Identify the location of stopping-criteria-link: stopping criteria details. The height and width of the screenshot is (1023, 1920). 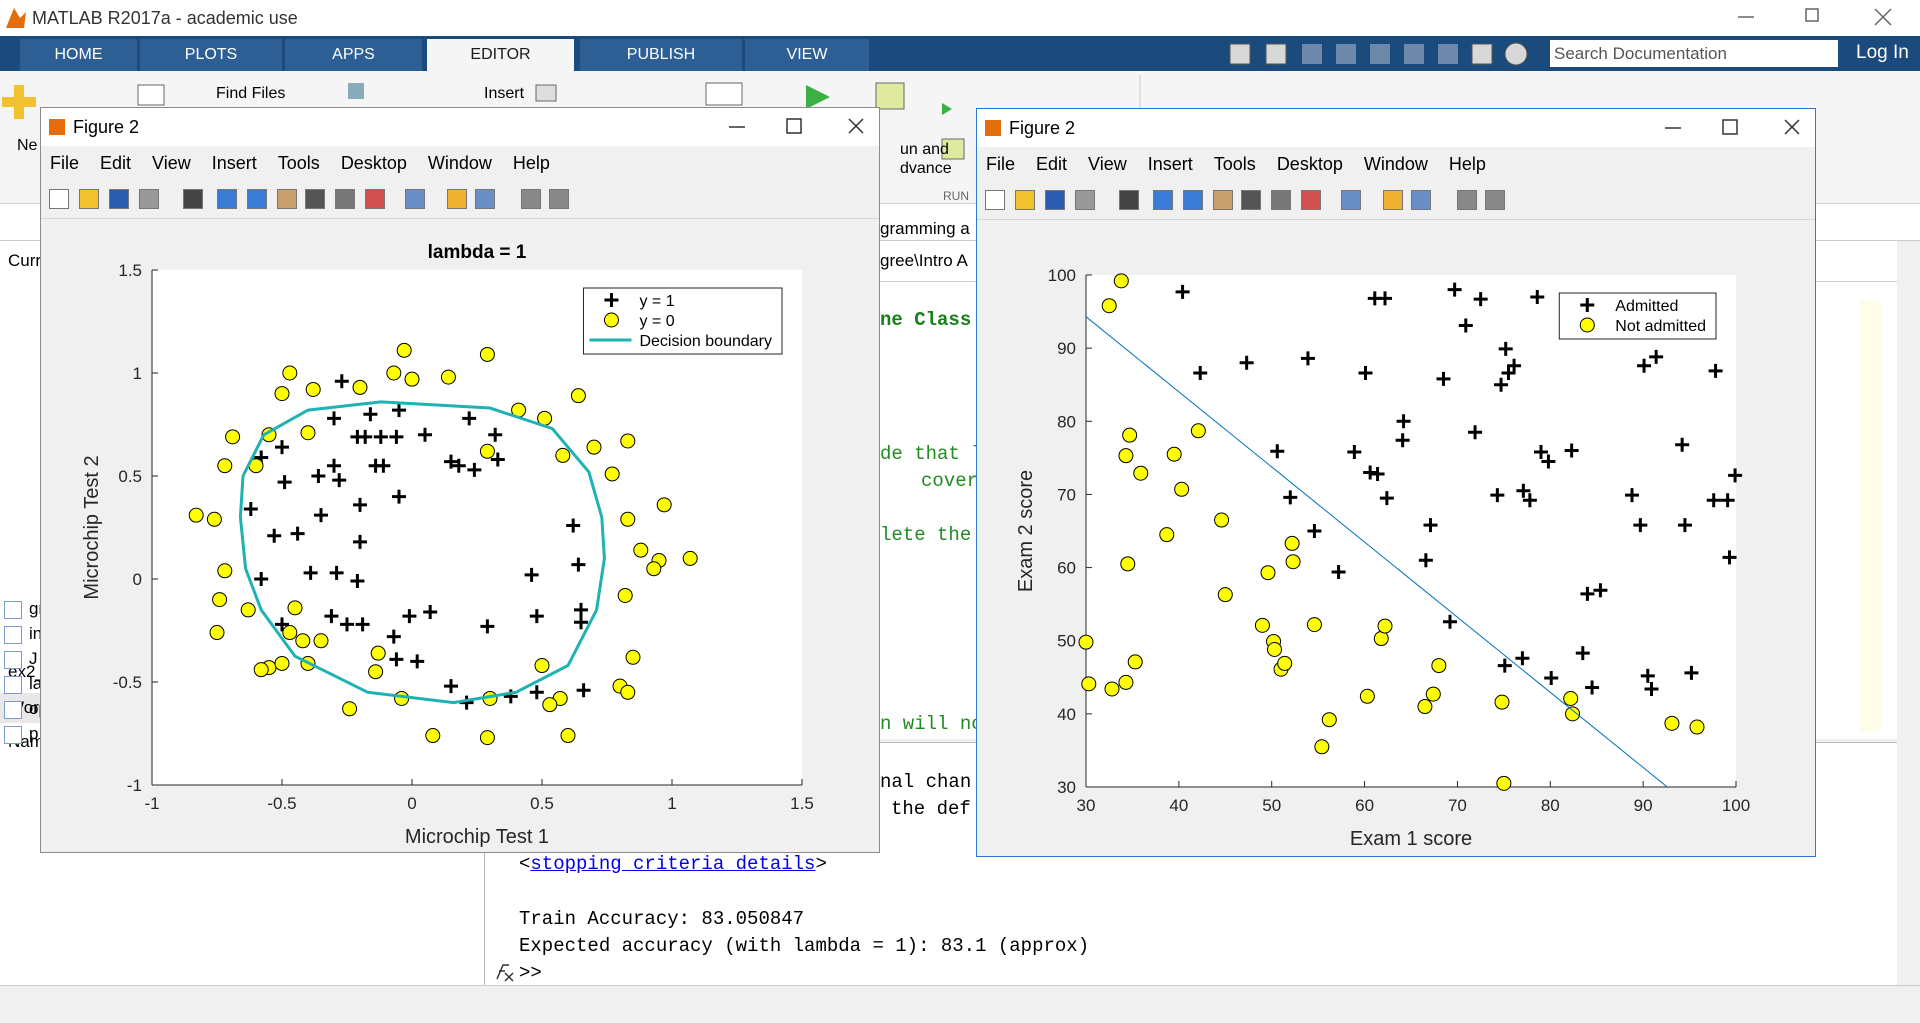
(673, 864).